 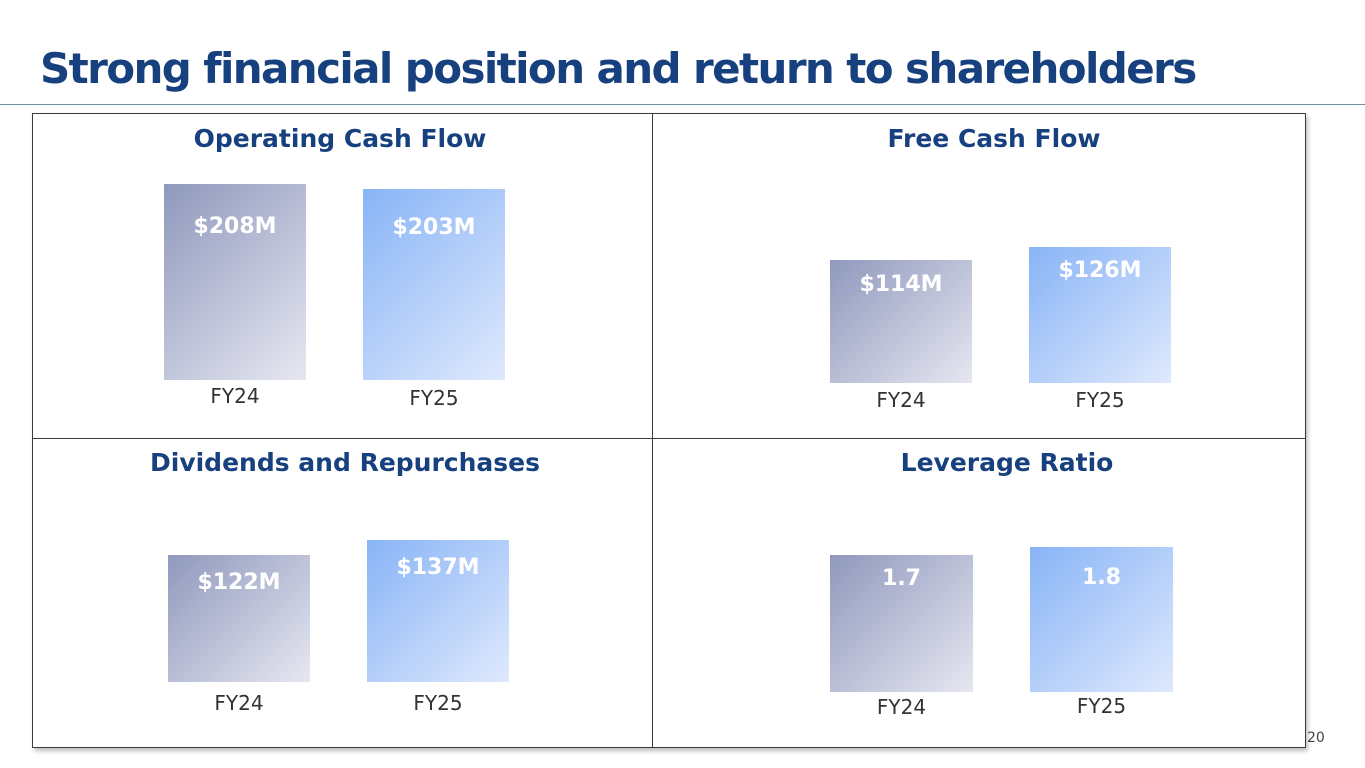 I want to click on free-cash-flow-value-label-fy25: $126M, so click(x=1100, y=270).